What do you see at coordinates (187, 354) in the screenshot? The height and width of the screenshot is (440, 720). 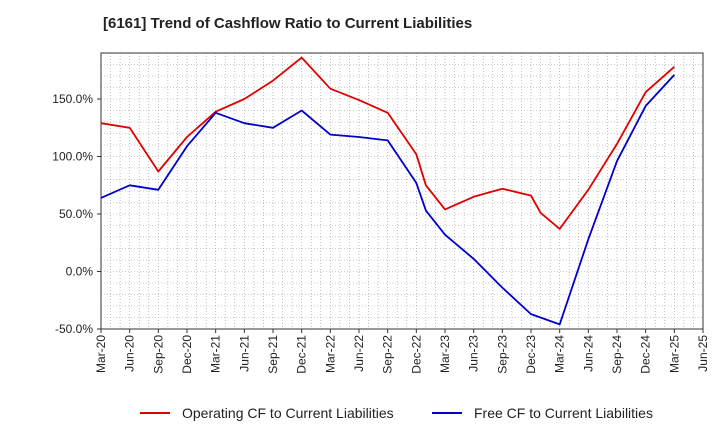 I see `x-tick-label: Dec-20` at bounding box center [187, 354].